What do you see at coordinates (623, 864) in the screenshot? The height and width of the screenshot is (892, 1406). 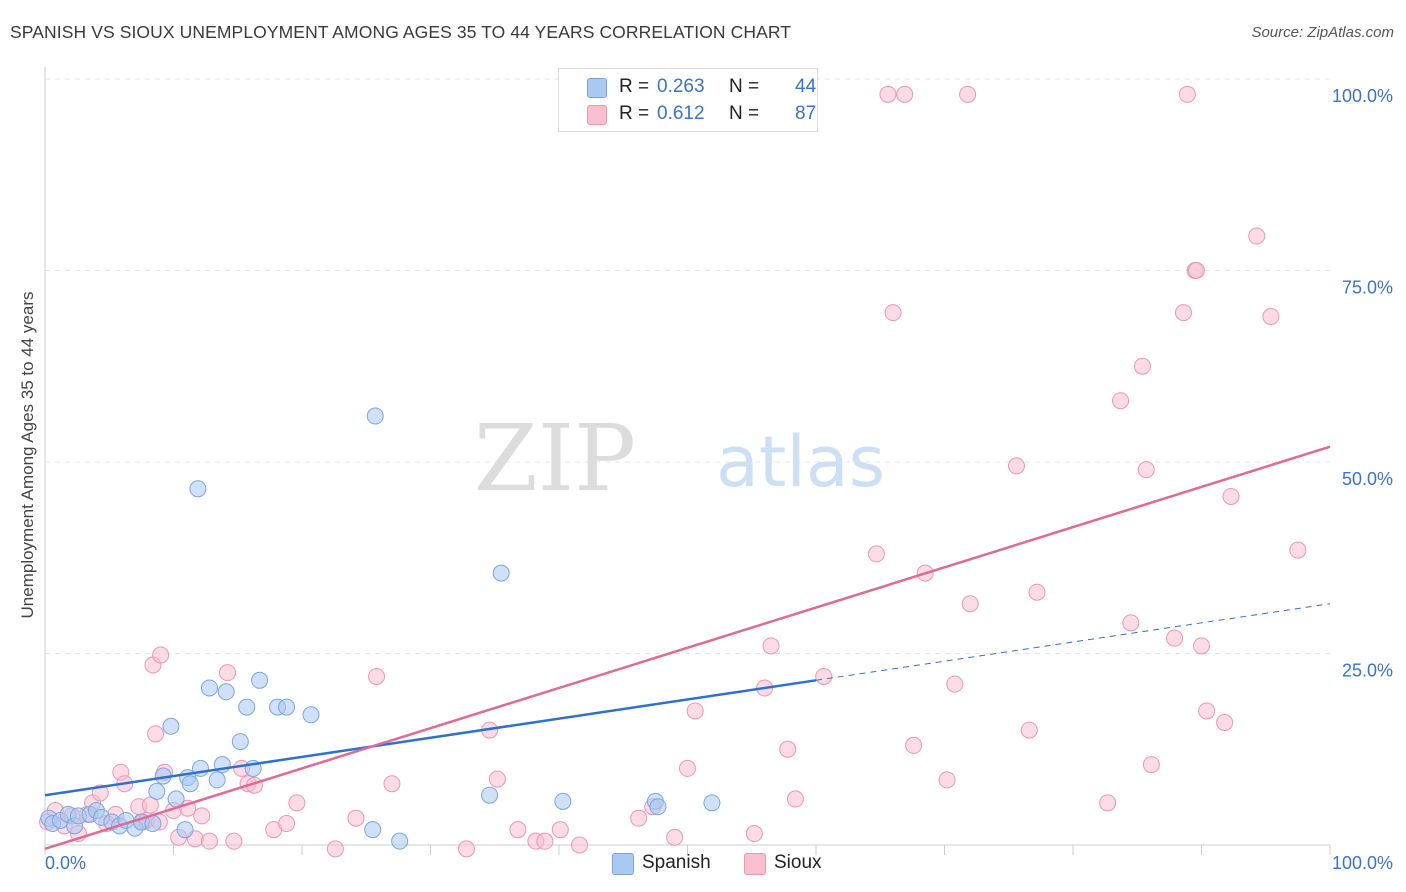 I see `bottom-legend-swatch-spanish` at bounding box center [623, 864].